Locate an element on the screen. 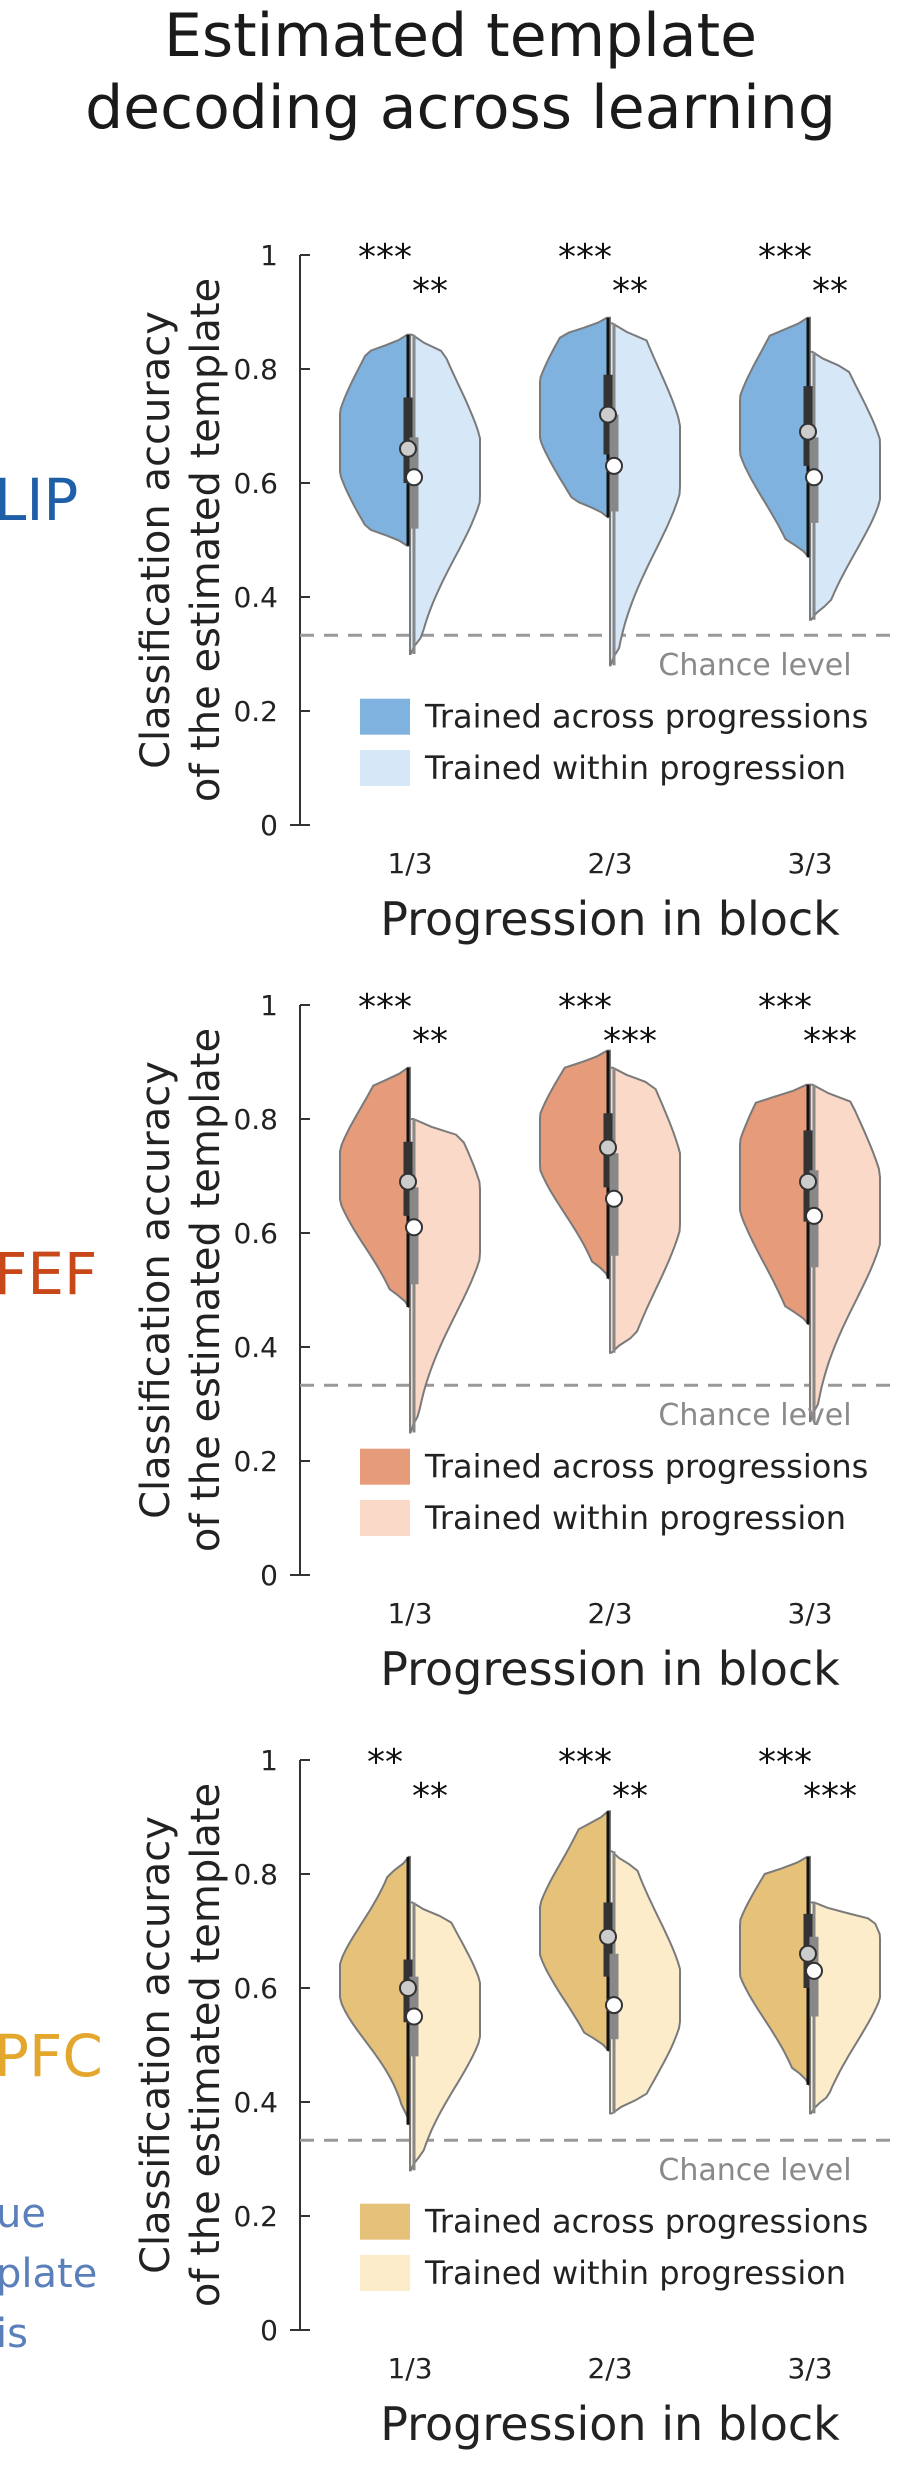 This screenshot has height=2490, width=921. legend-label-within: Trained within progression is located at coordinates (635, 768).